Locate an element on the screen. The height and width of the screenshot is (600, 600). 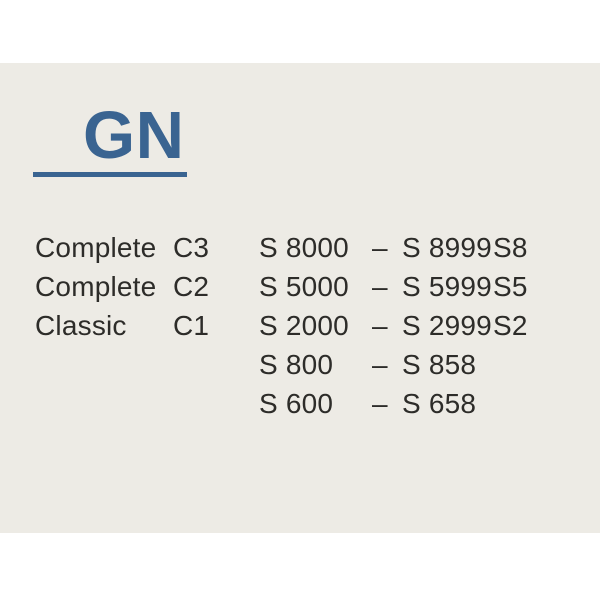
serial-range-end: S 658 is located at coordinates (439, 403).